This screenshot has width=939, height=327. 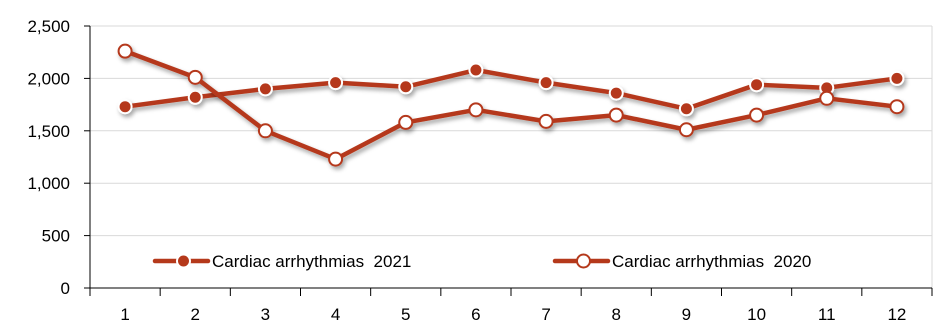 What do you see at coordinates (48, 183) in the screenshot?
I see `y-tick-label: 1,000` at bounding box center [48, 183].